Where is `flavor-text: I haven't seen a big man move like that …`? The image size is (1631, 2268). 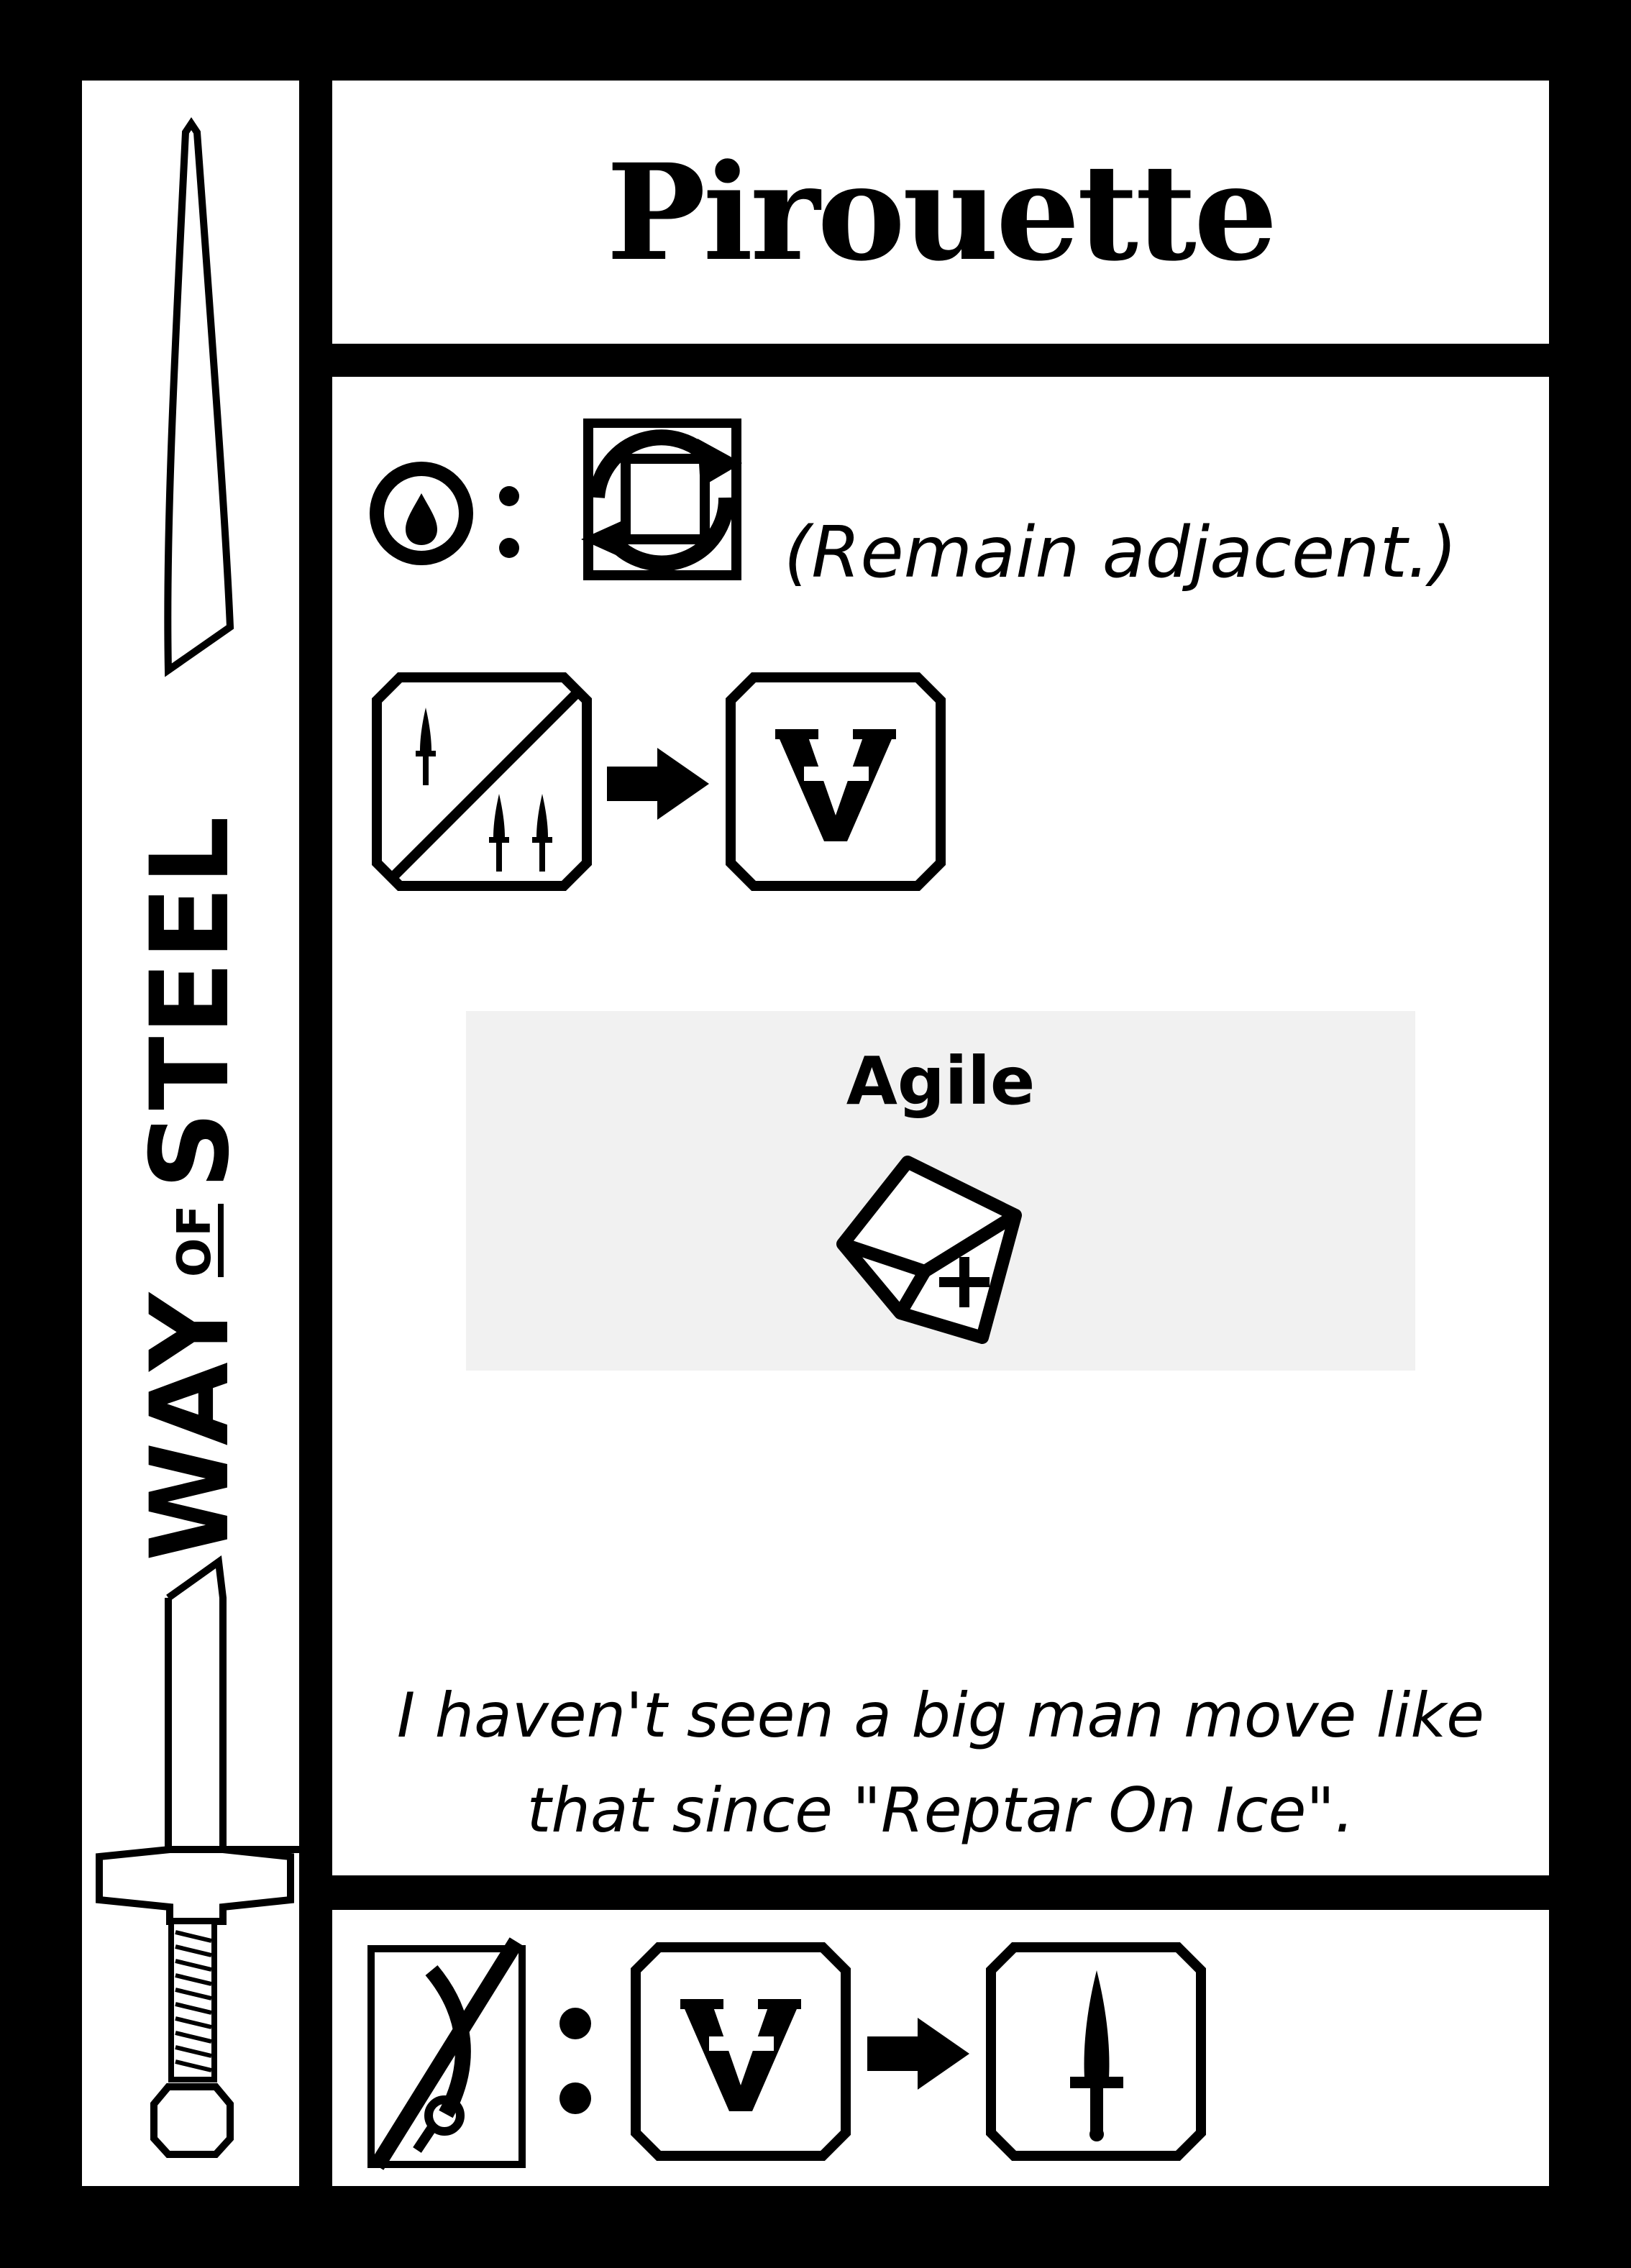
flavor-text: I haven't seen a big man move like that … is located at coordinates (940, 1763).